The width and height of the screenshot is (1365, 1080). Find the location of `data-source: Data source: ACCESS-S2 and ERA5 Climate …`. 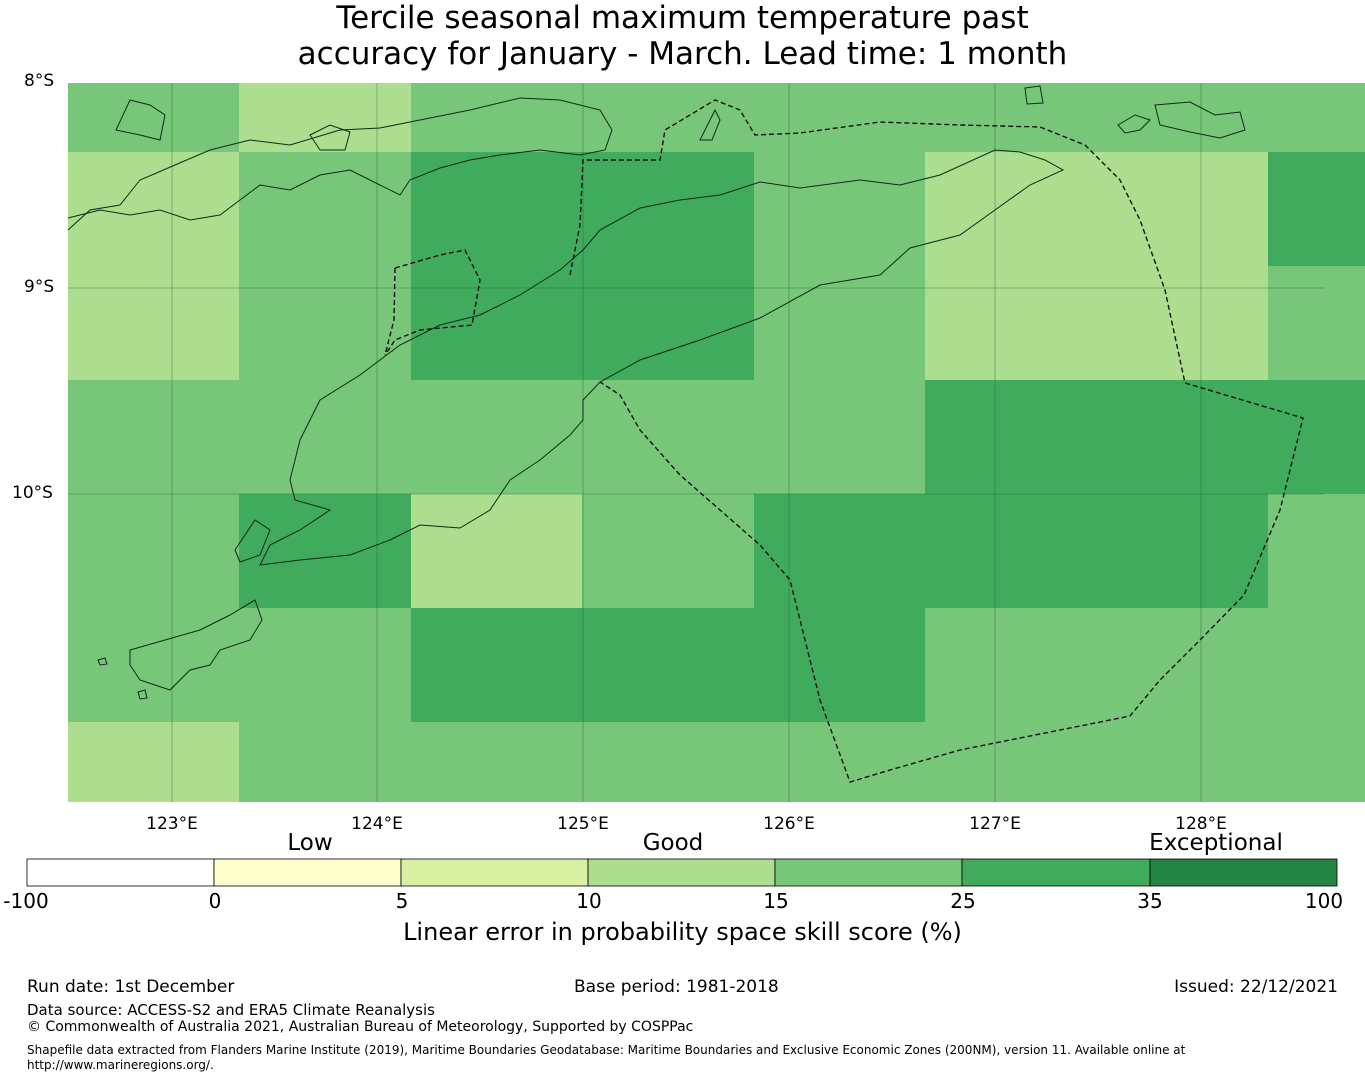

data-source: Data source: ACCESS-S2 and ERA5 Climate … is located at coordinates (231, 1010).